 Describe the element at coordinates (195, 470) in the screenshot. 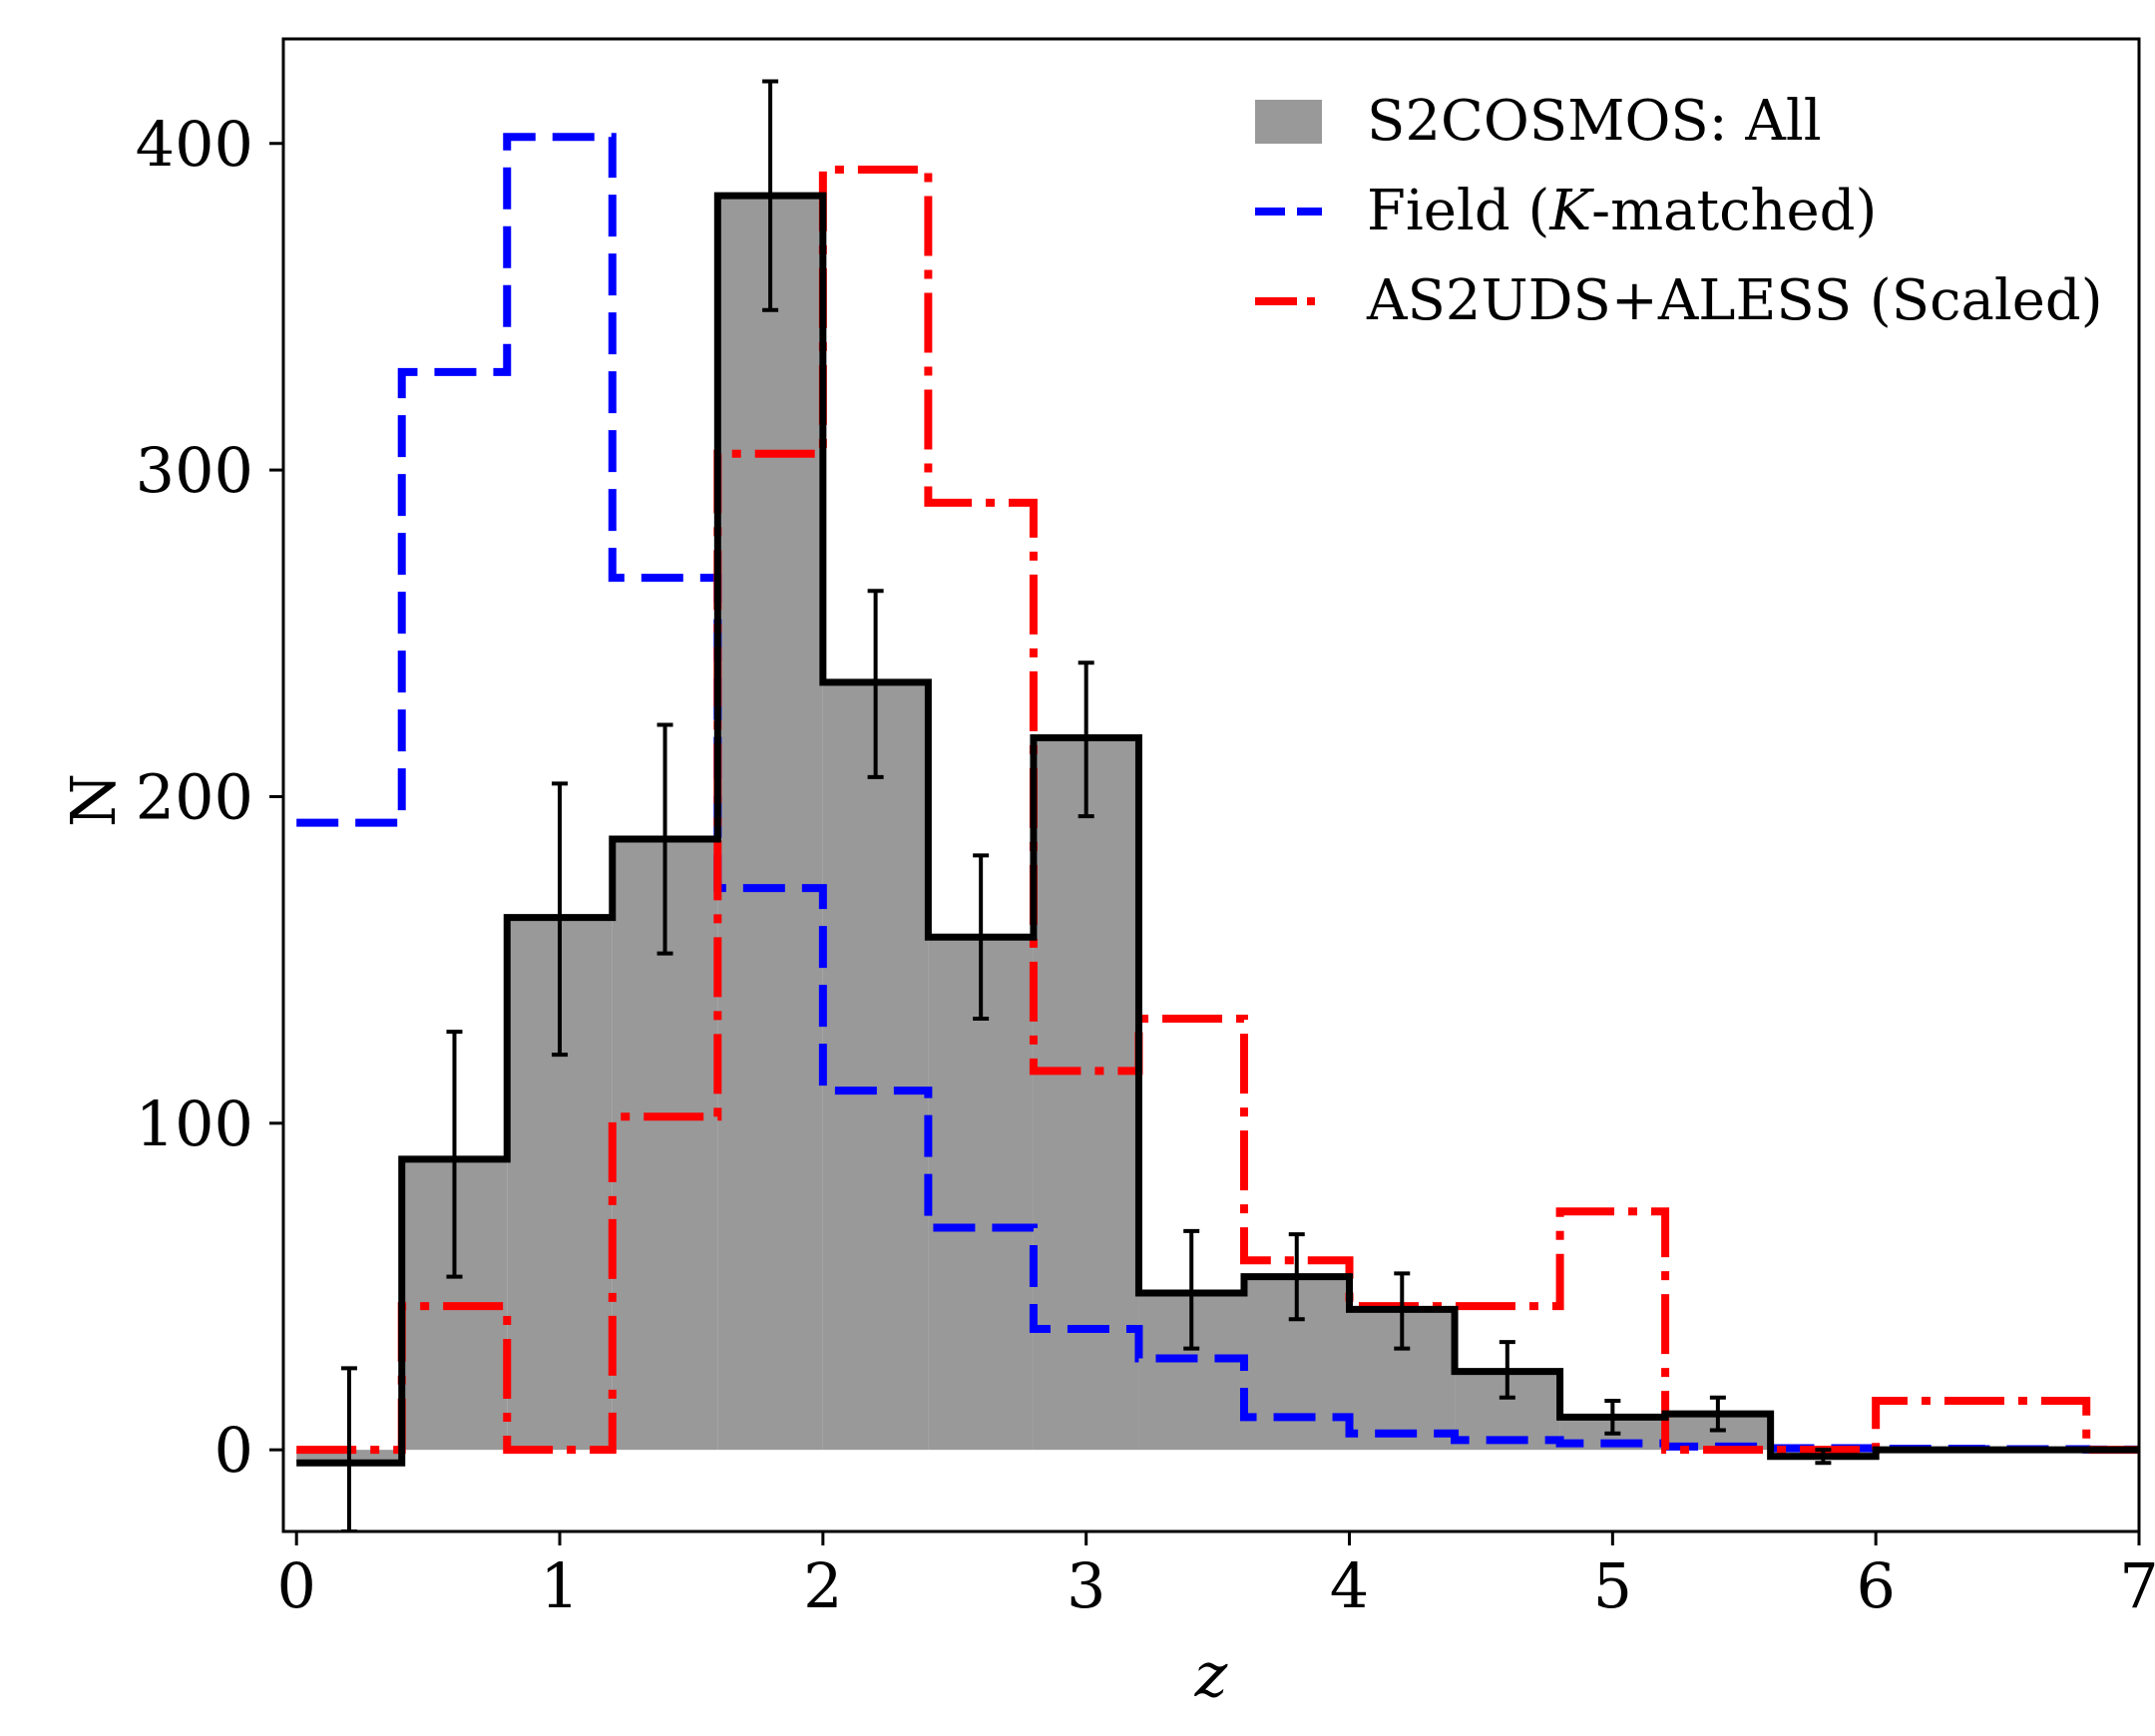

I see `y-tick-label: 300` at that location.